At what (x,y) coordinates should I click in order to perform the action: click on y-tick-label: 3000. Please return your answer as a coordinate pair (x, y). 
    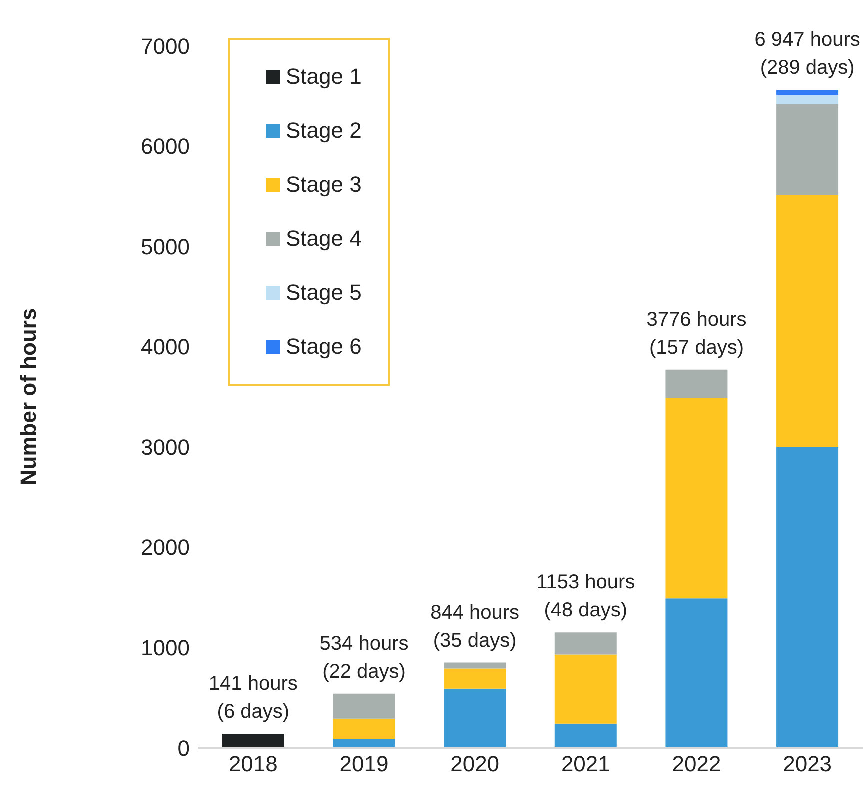
    Looking at the image, I should click on (165, 447).